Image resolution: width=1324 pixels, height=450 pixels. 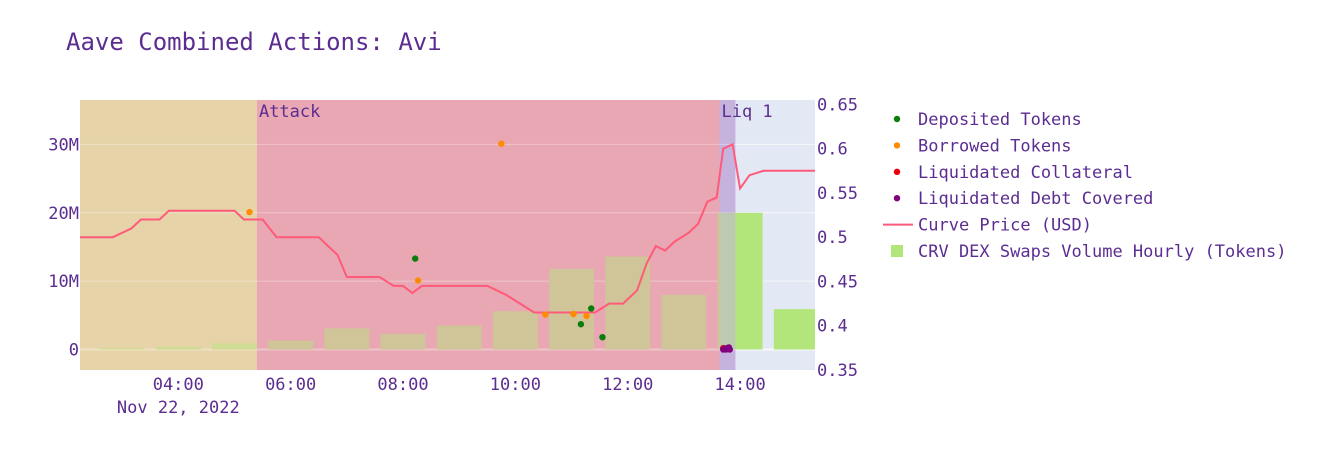 What do you see at coordinates (289, 112) in the screenshot?
I see `event-band-label: Attack` at bounding box center [289, 112].